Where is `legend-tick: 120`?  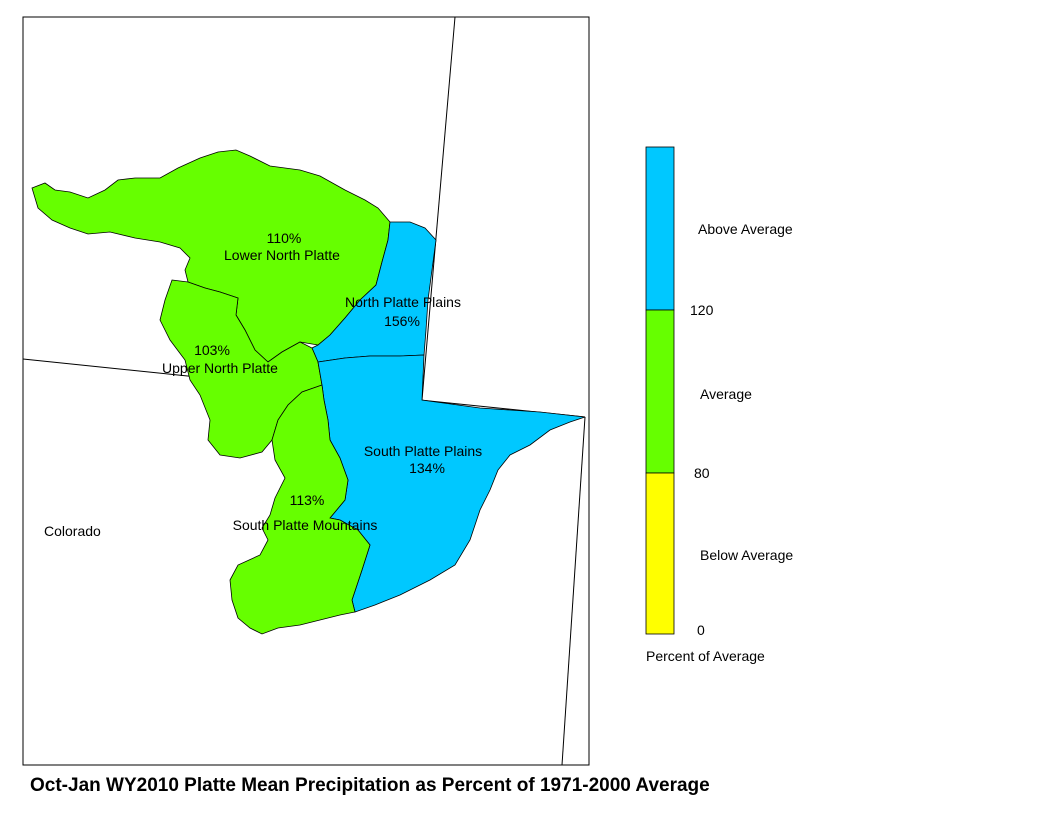
legend-tick: 120 is located at coordinates (702, 310).